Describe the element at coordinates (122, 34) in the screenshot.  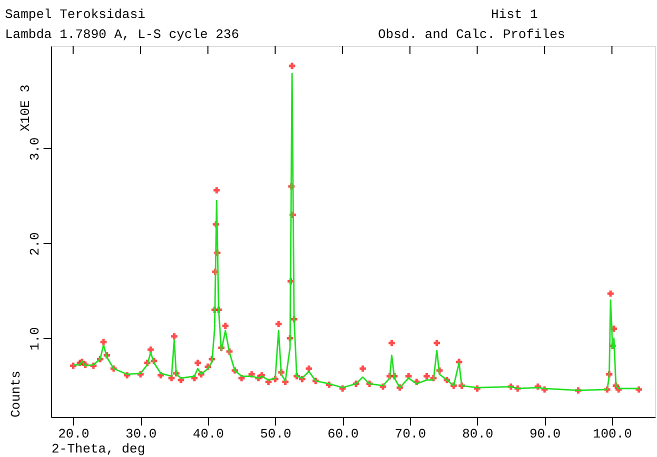
I see `chart-subtitle: Lambda 1.7890 A, L-S cycle 236` at that location.